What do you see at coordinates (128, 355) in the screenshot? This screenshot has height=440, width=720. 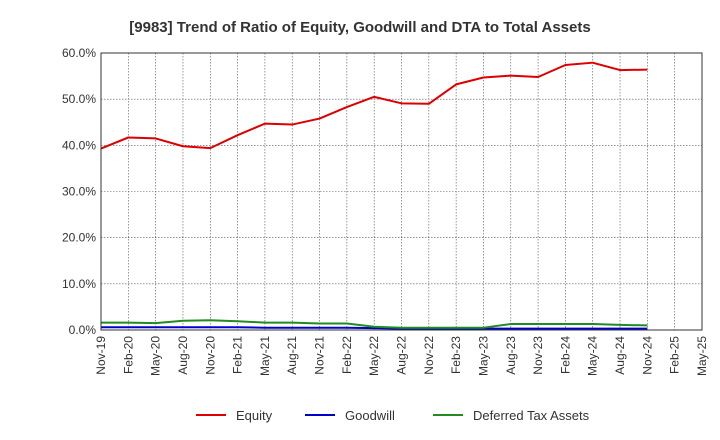 I see `x-tick-label: Feb-20` at bounding box center [128, 355].